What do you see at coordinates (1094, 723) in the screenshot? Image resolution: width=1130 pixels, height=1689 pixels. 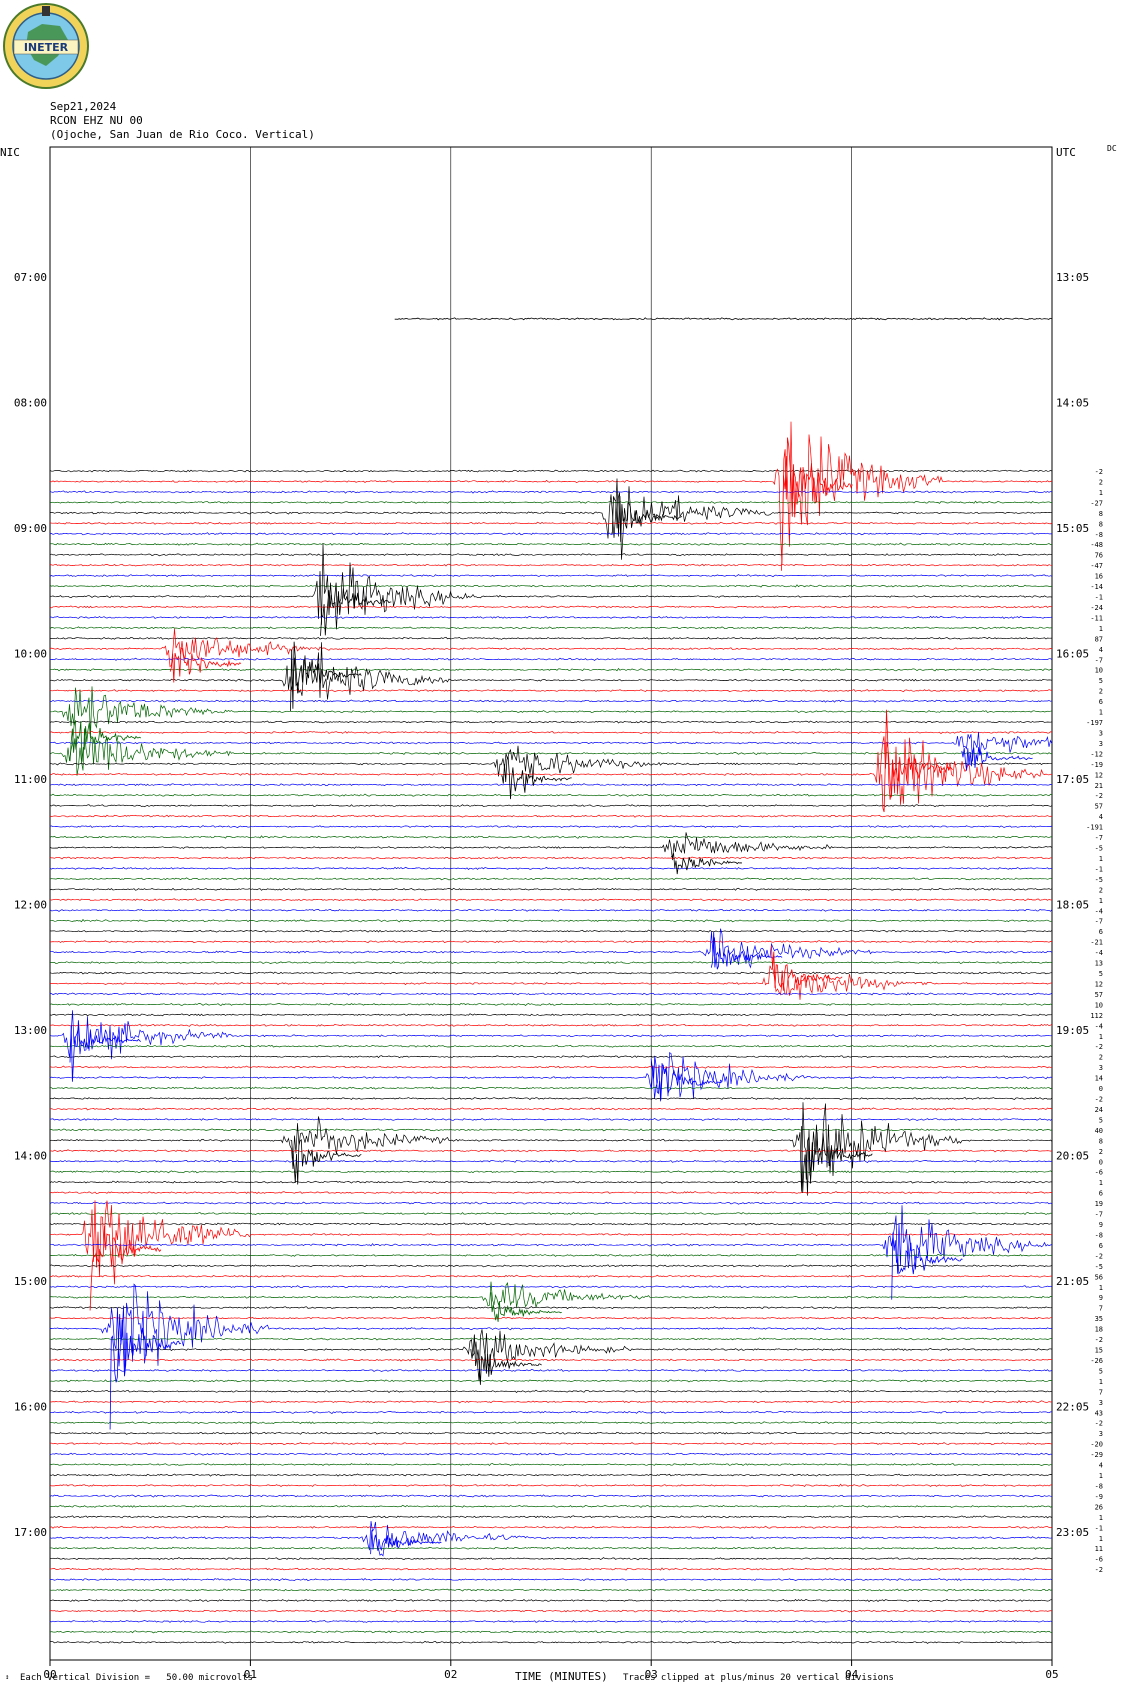 I see `dc-offset-label: -197` at bounding box center [1094, 723].